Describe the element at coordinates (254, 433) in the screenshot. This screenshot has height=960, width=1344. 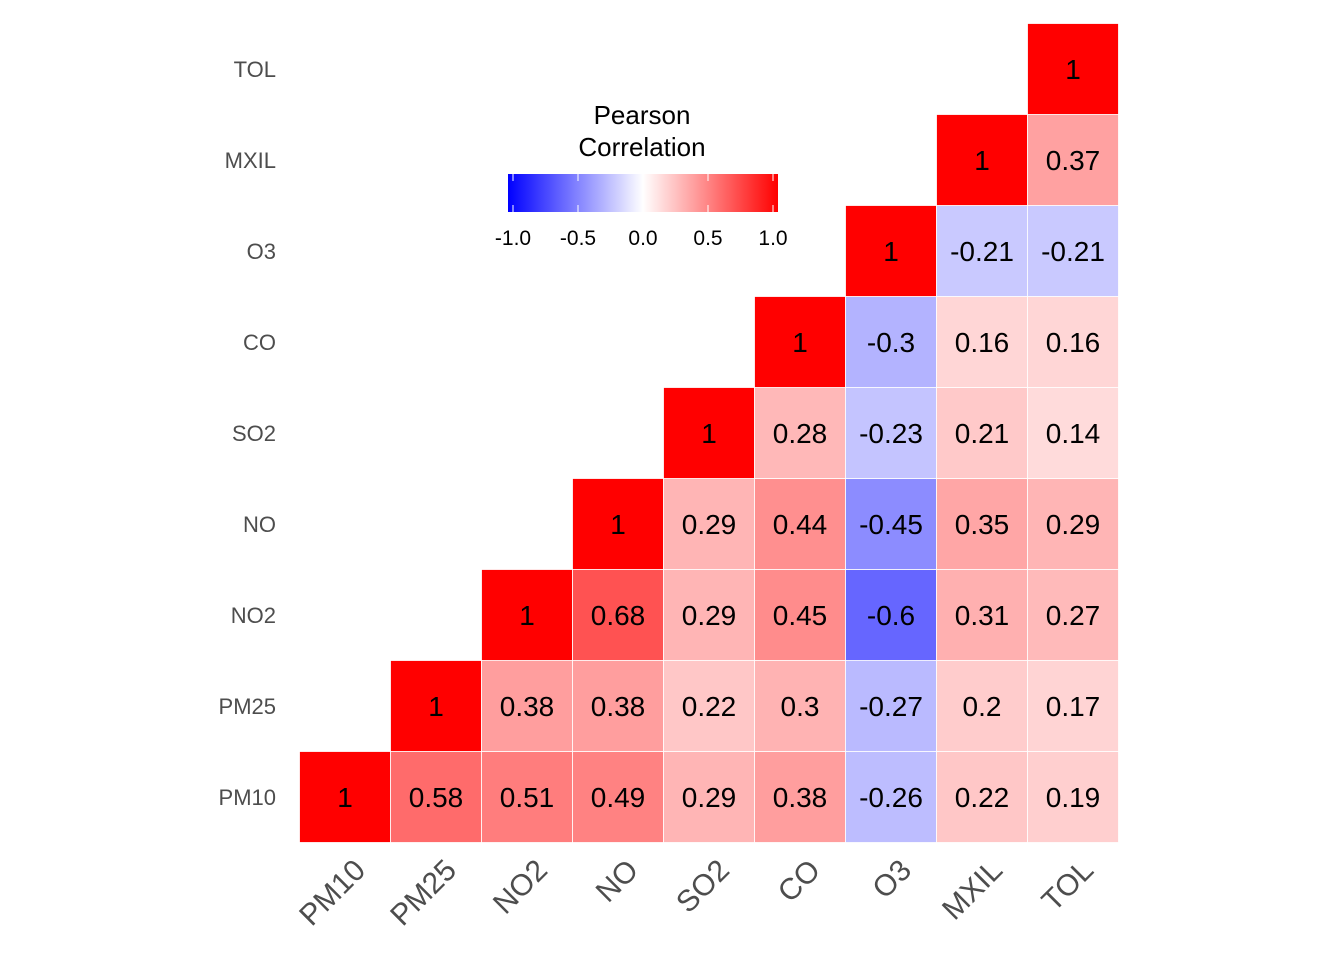
I see `y-axis-label-so2: SO2` at that location.